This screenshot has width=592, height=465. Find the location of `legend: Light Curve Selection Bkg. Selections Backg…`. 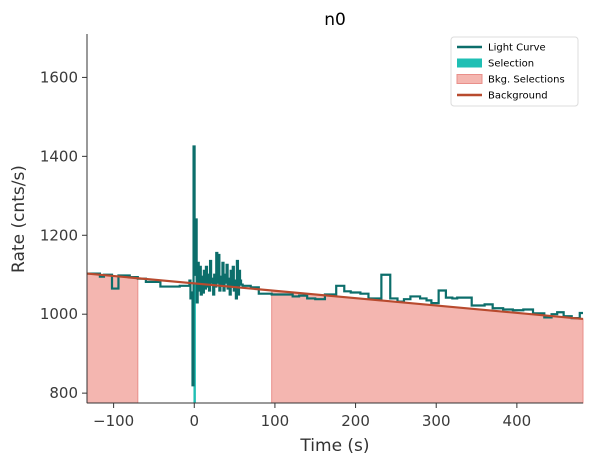

legend: Light Curve Selection Bkg. Selections Backg… is located at coordinates (514, 71).